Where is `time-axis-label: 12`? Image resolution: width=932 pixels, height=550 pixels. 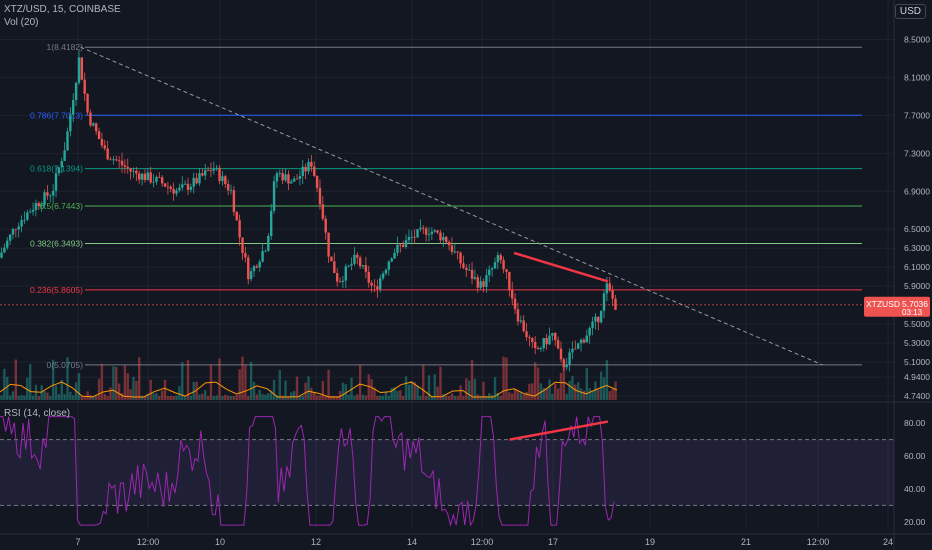
time-axis-label: 12 is located at coordinates (316, 542).